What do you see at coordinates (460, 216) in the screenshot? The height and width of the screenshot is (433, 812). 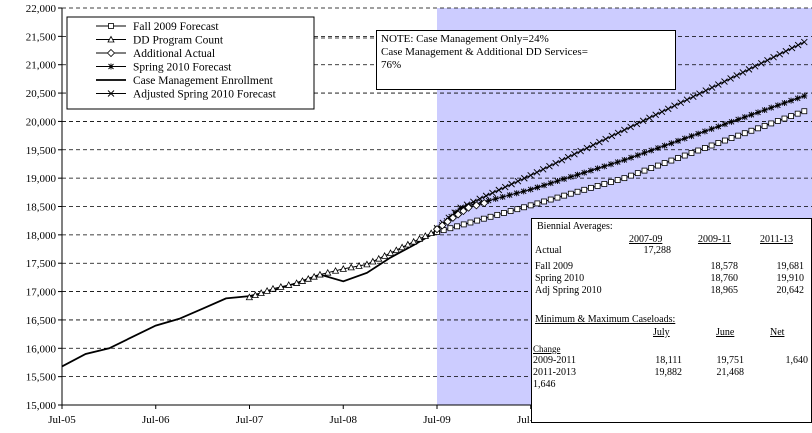 I see `series-additional-actual` at bounding box center [460, 216].